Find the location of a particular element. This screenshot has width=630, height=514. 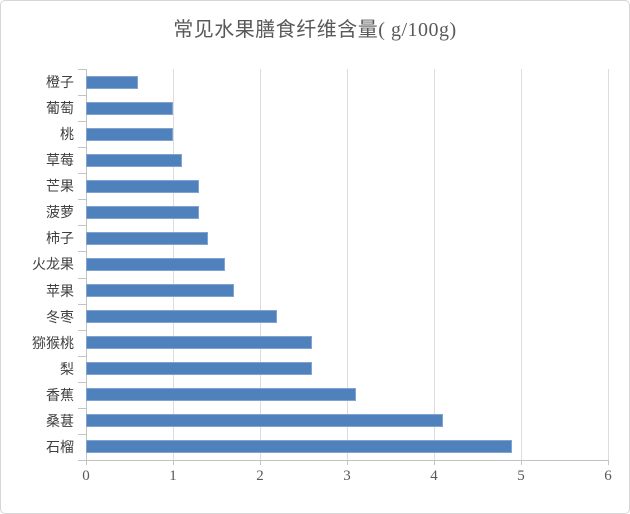

category-label: 葡萄 is located at coordinates (60, 110).